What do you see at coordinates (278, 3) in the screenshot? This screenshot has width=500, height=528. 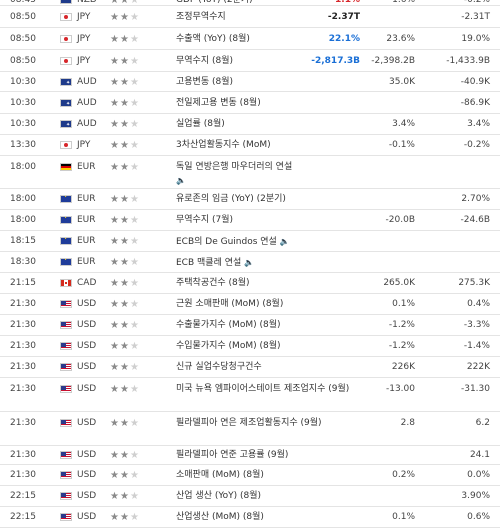 I see `event-name: GDP (YoY) (2분기)` at bounding box center [278, 3].